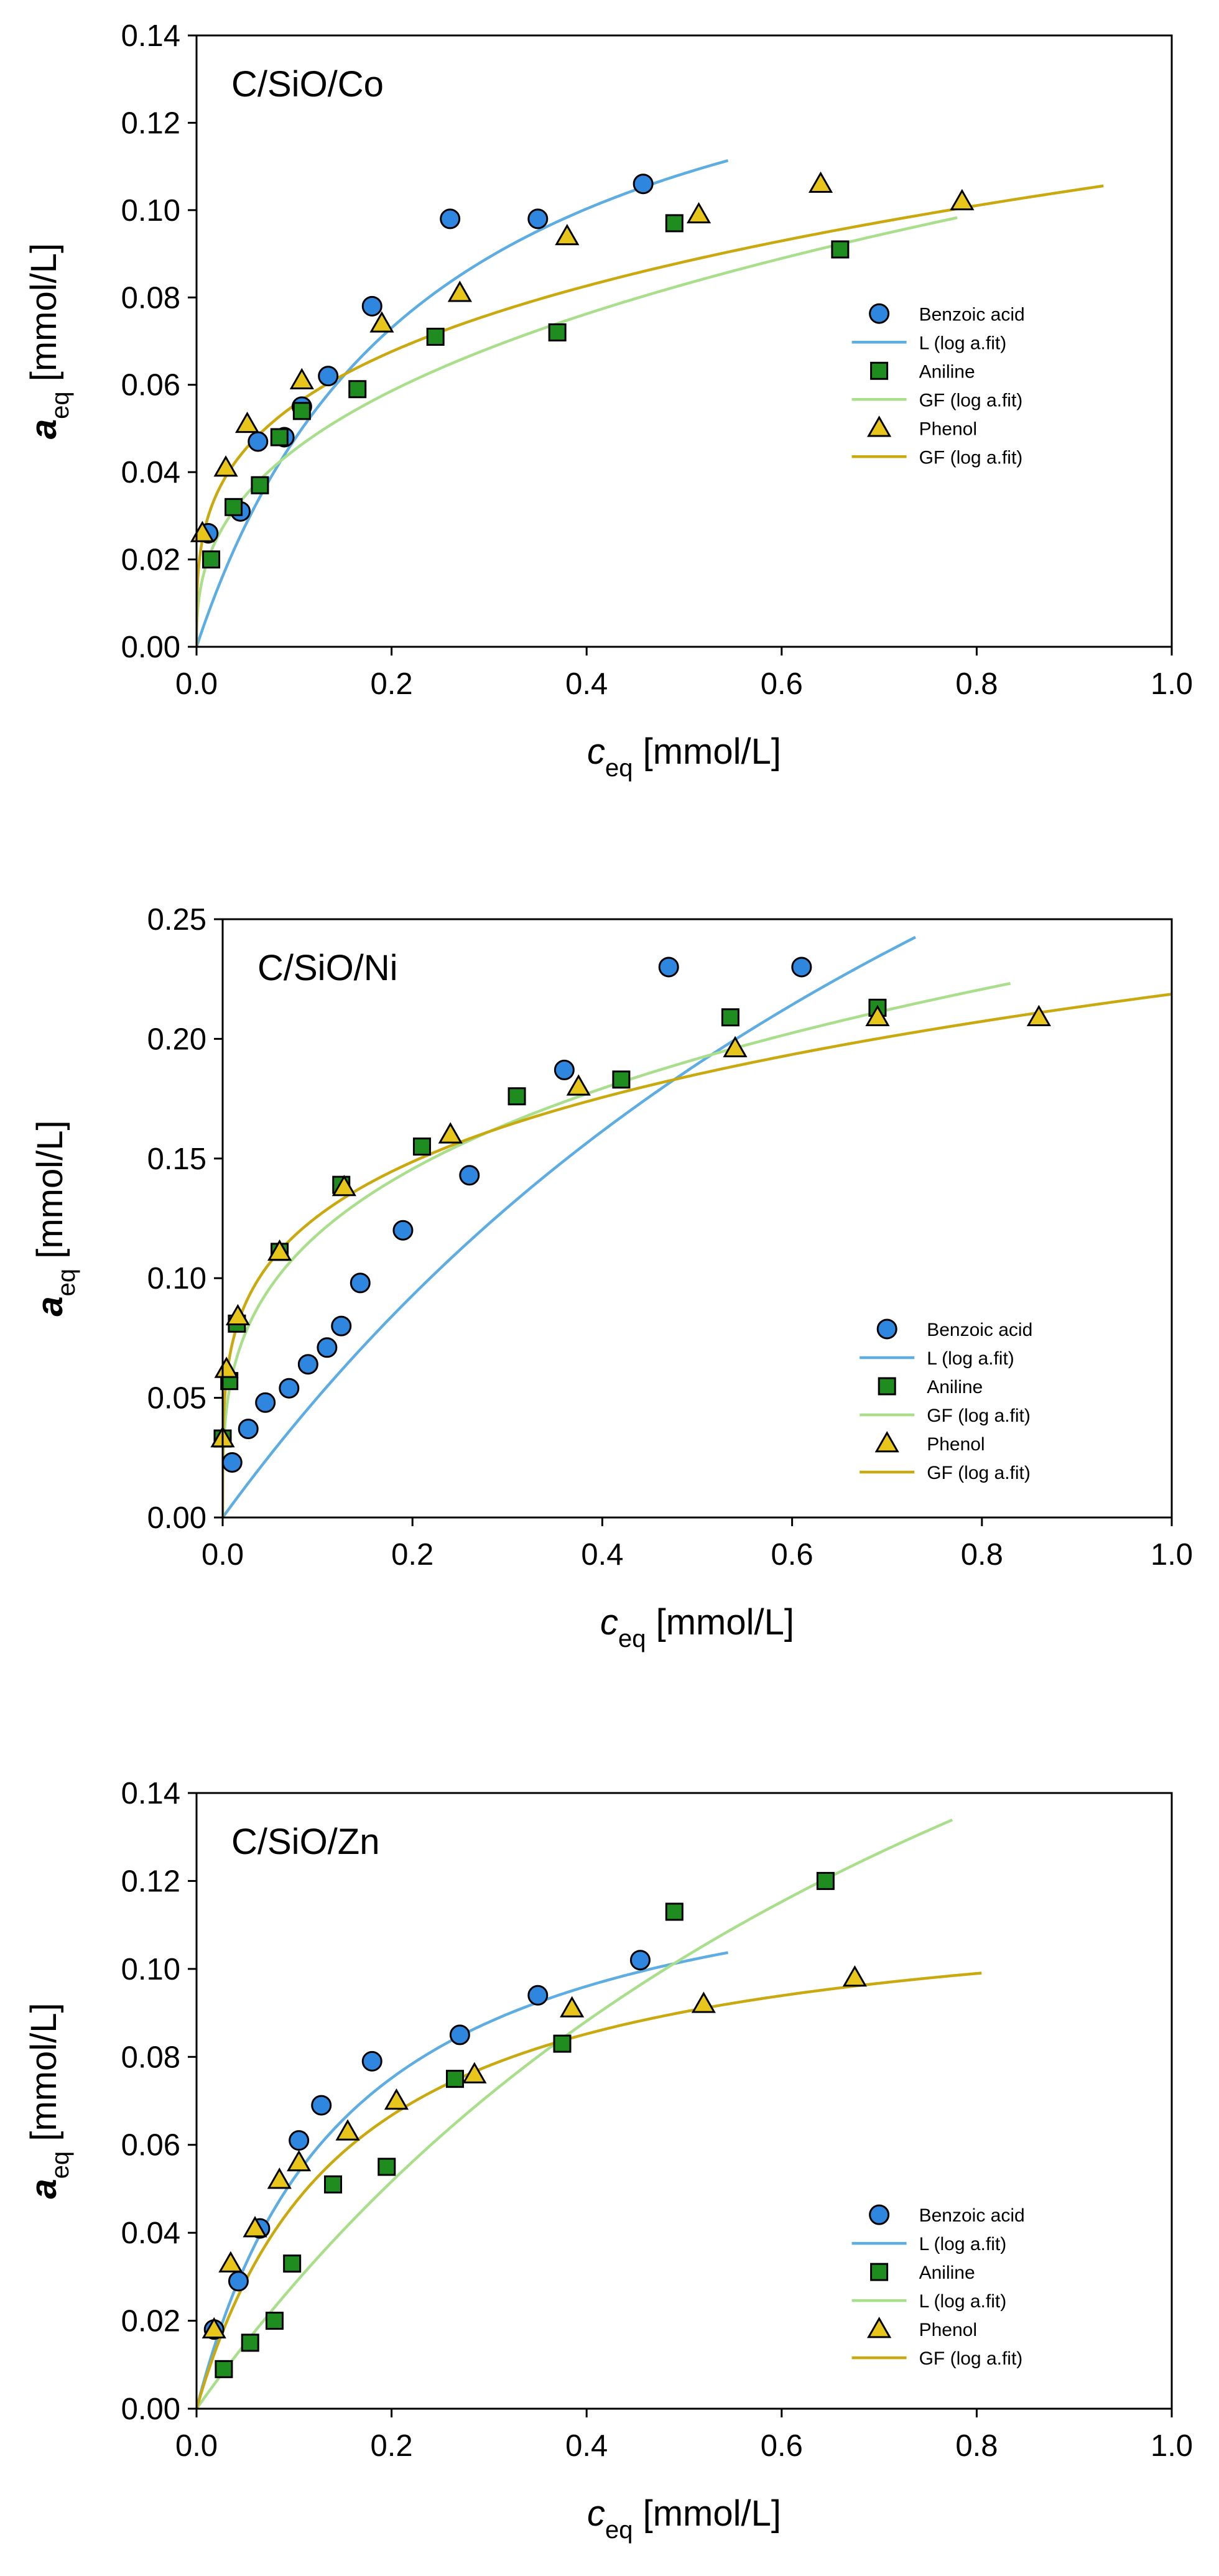 This screenshot has height=2576, width=1219. I want to click on series-phenol, so click(534, 2151).